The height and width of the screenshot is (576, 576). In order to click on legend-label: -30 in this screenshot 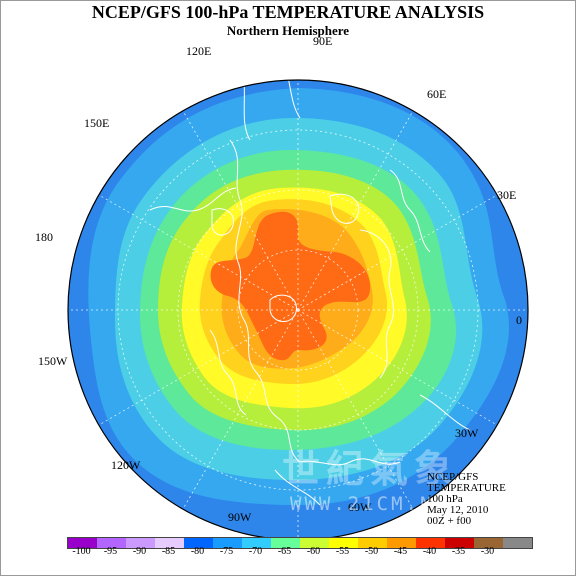, I will do `click(487, 551)`.